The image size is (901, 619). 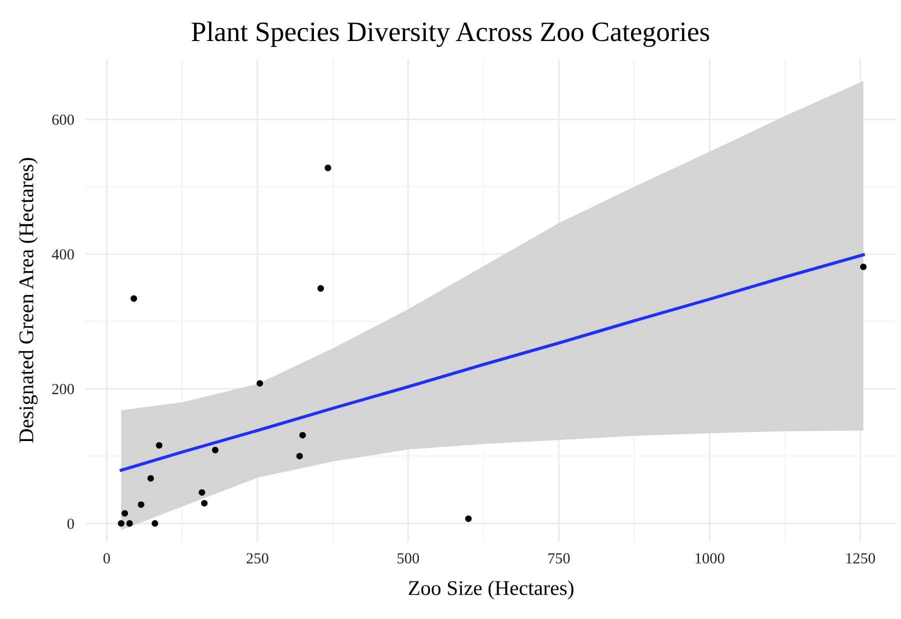 I want to click on x-tick-label: 250, so click(x=257, y=558).